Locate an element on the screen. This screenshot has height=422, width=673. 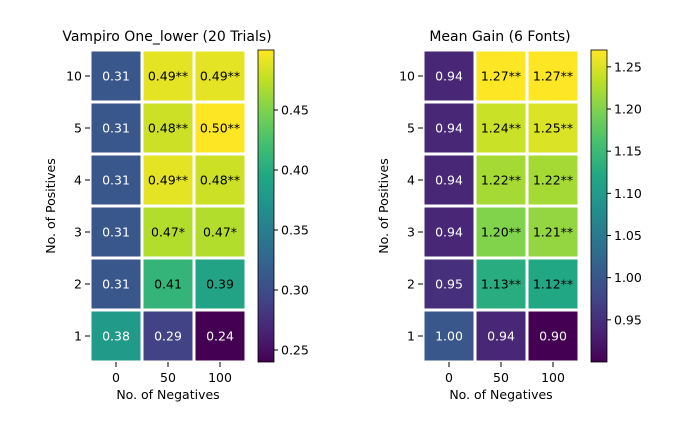
colorbar-tick-label: 0.45 is located at coordinates (295, 110).